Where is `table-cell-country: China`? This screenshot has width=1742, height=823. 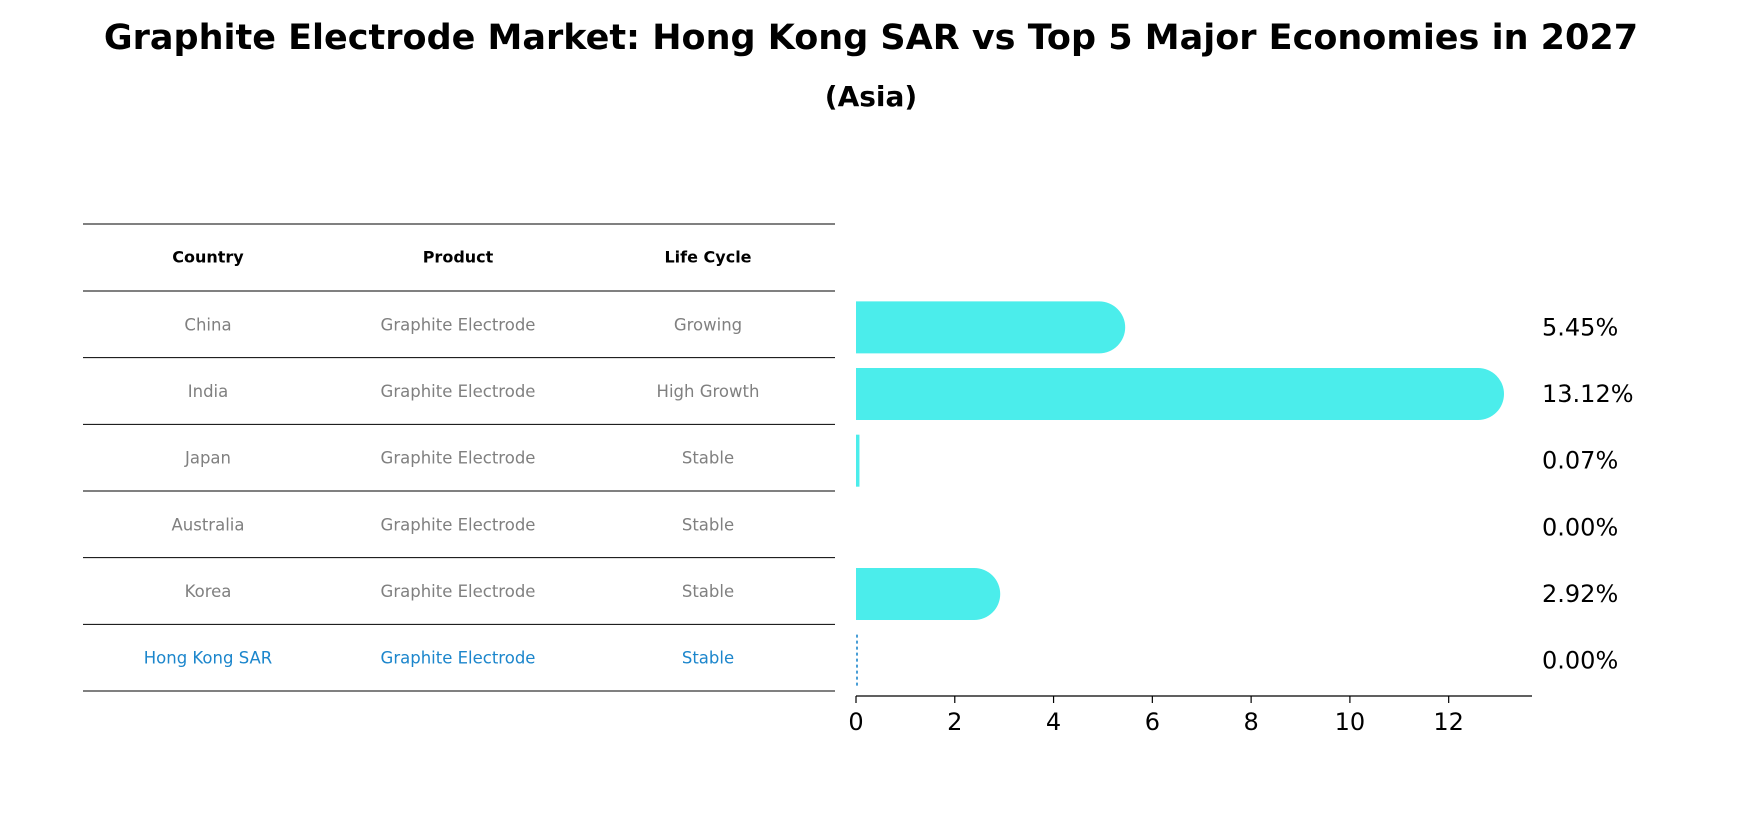 table-cell-country: China is located at coordinates (207, 324).